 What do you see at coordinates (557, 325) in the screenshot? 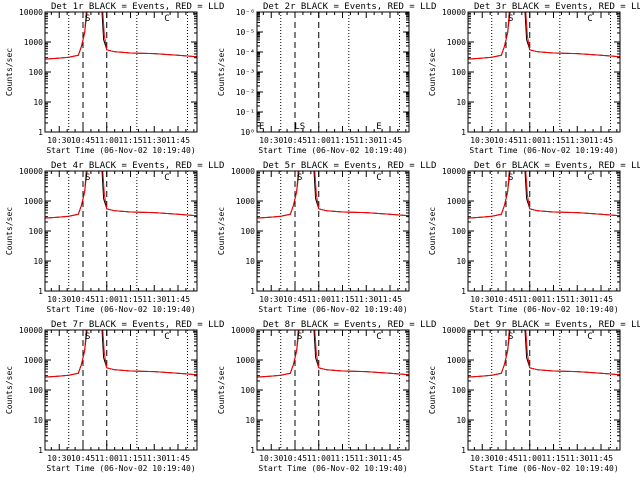
I see `chart-title: Det 9r BLACK = Events, RED = LLD` at bounding box center [557, 325].